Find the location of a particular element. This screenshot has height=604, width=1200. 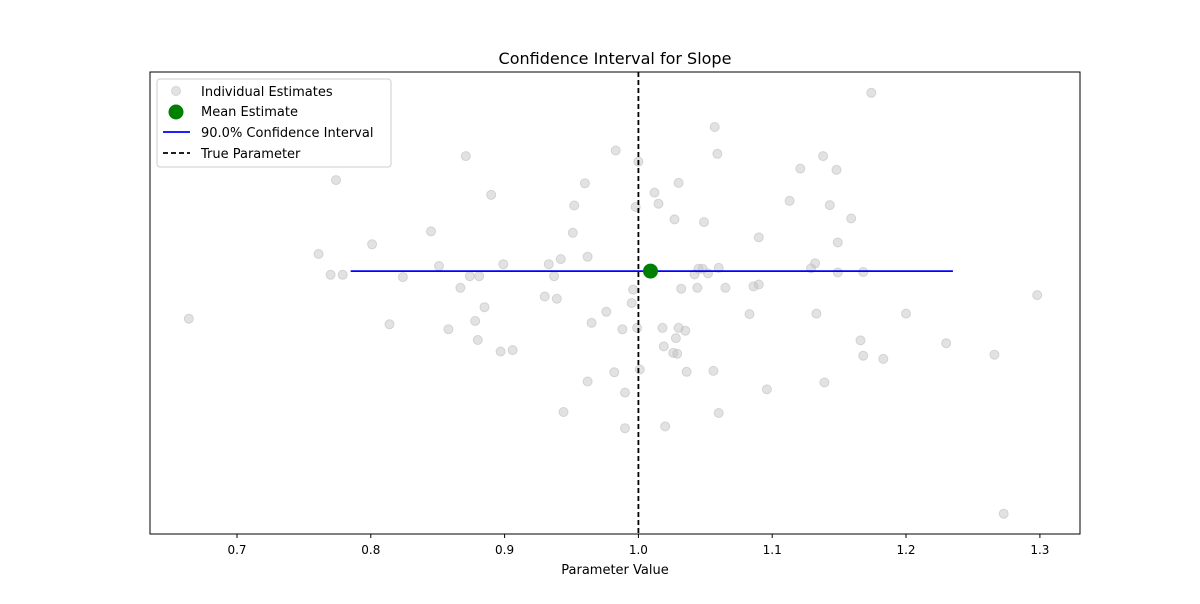

mean-estimate-point is located at coordinates (650, 271).